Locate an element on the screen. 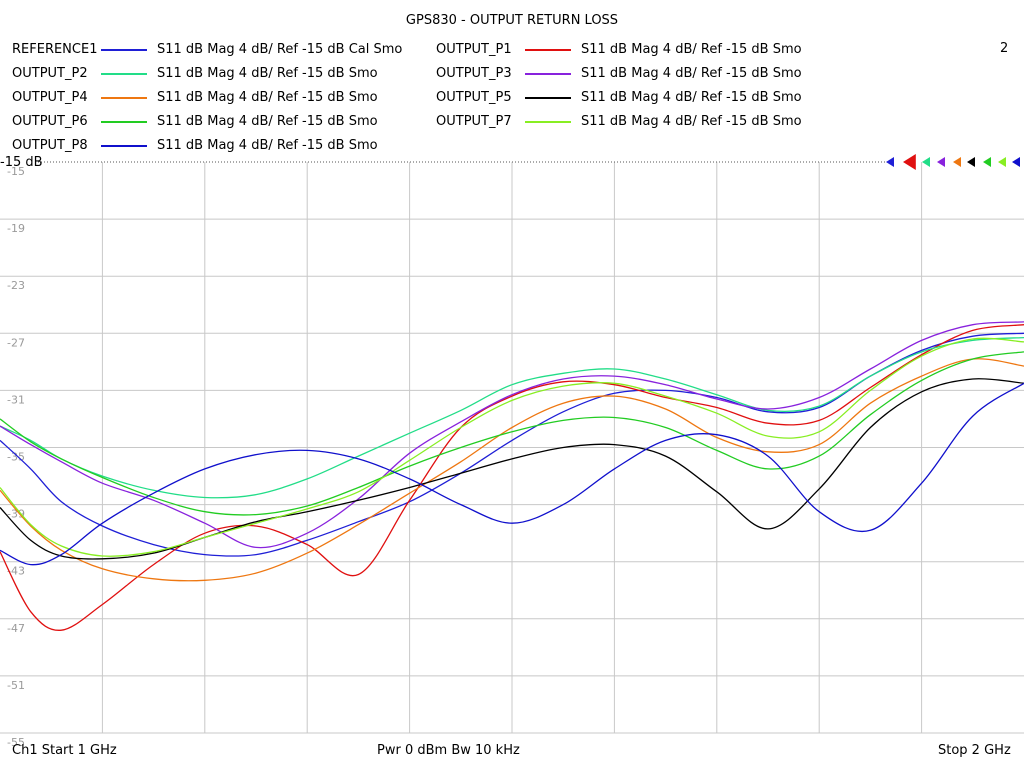 The width and height of the screenshot is (1024, 768). trace-name: REFERENCE1 is located at coordinates (55, 49).